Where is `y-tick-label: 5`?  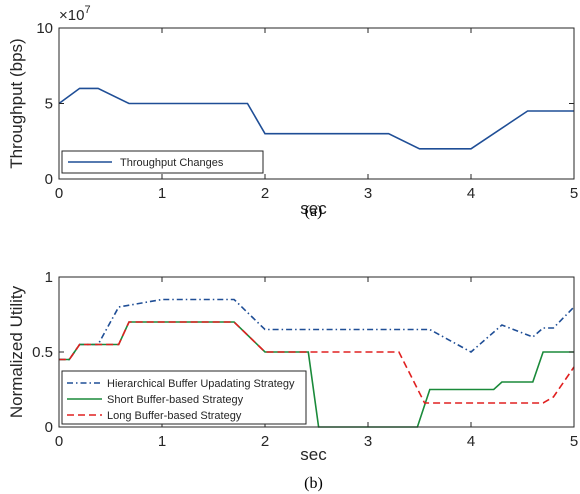 y-tick-label: 5 is located at coordinates (49, 104).